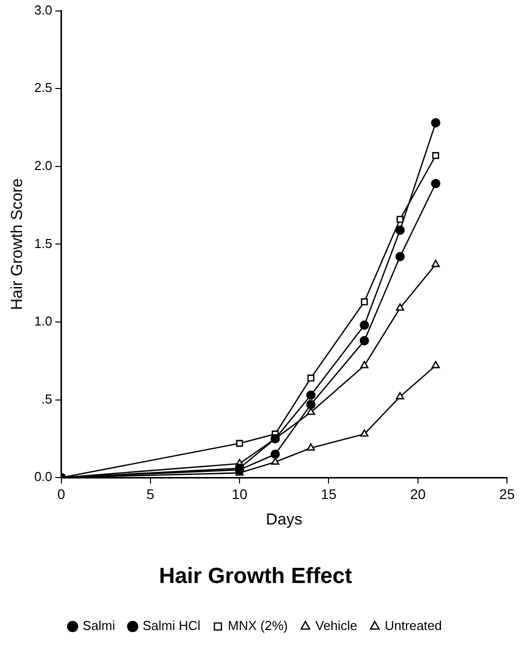 The height and width of the screenshot is (653, 521). What do you see at coordinates (43, 165) in the screenshot?
I see `y-tick-label: 2.0` at bounding box center [43, 165].